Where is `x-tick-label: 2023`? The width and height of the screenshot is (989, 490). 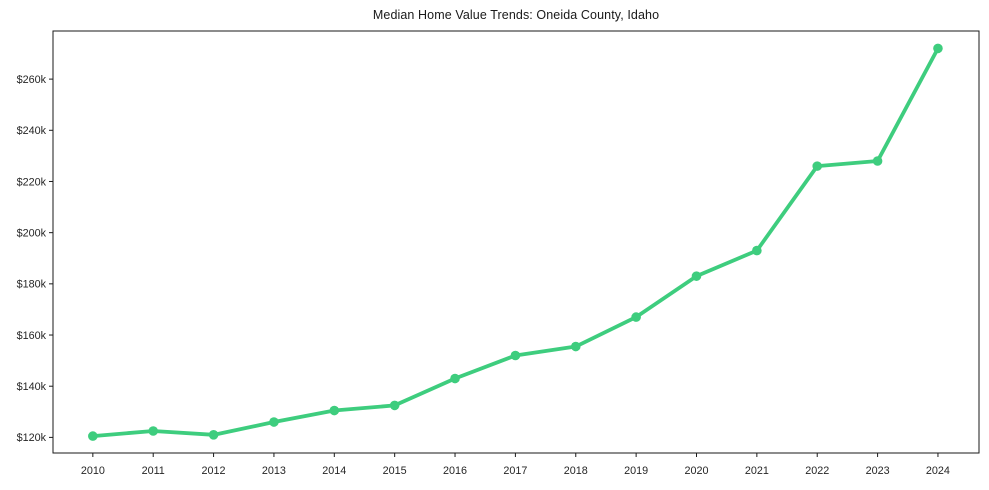
x-tick-label: 2023 is located at coordinates (878, 471).